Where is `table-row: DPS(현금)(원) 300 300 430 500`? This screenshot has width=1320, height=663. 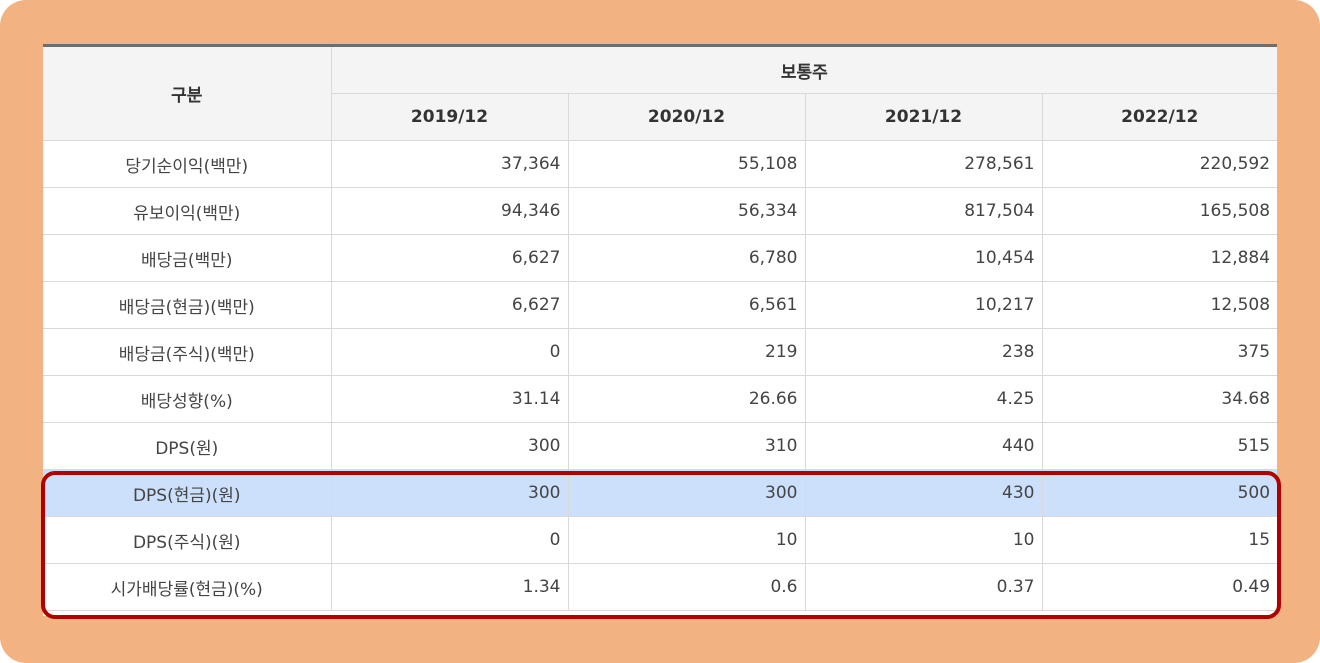
table-row: DPS(현금)(원) 300 300 430 500 is located at coordinates (660, 493).